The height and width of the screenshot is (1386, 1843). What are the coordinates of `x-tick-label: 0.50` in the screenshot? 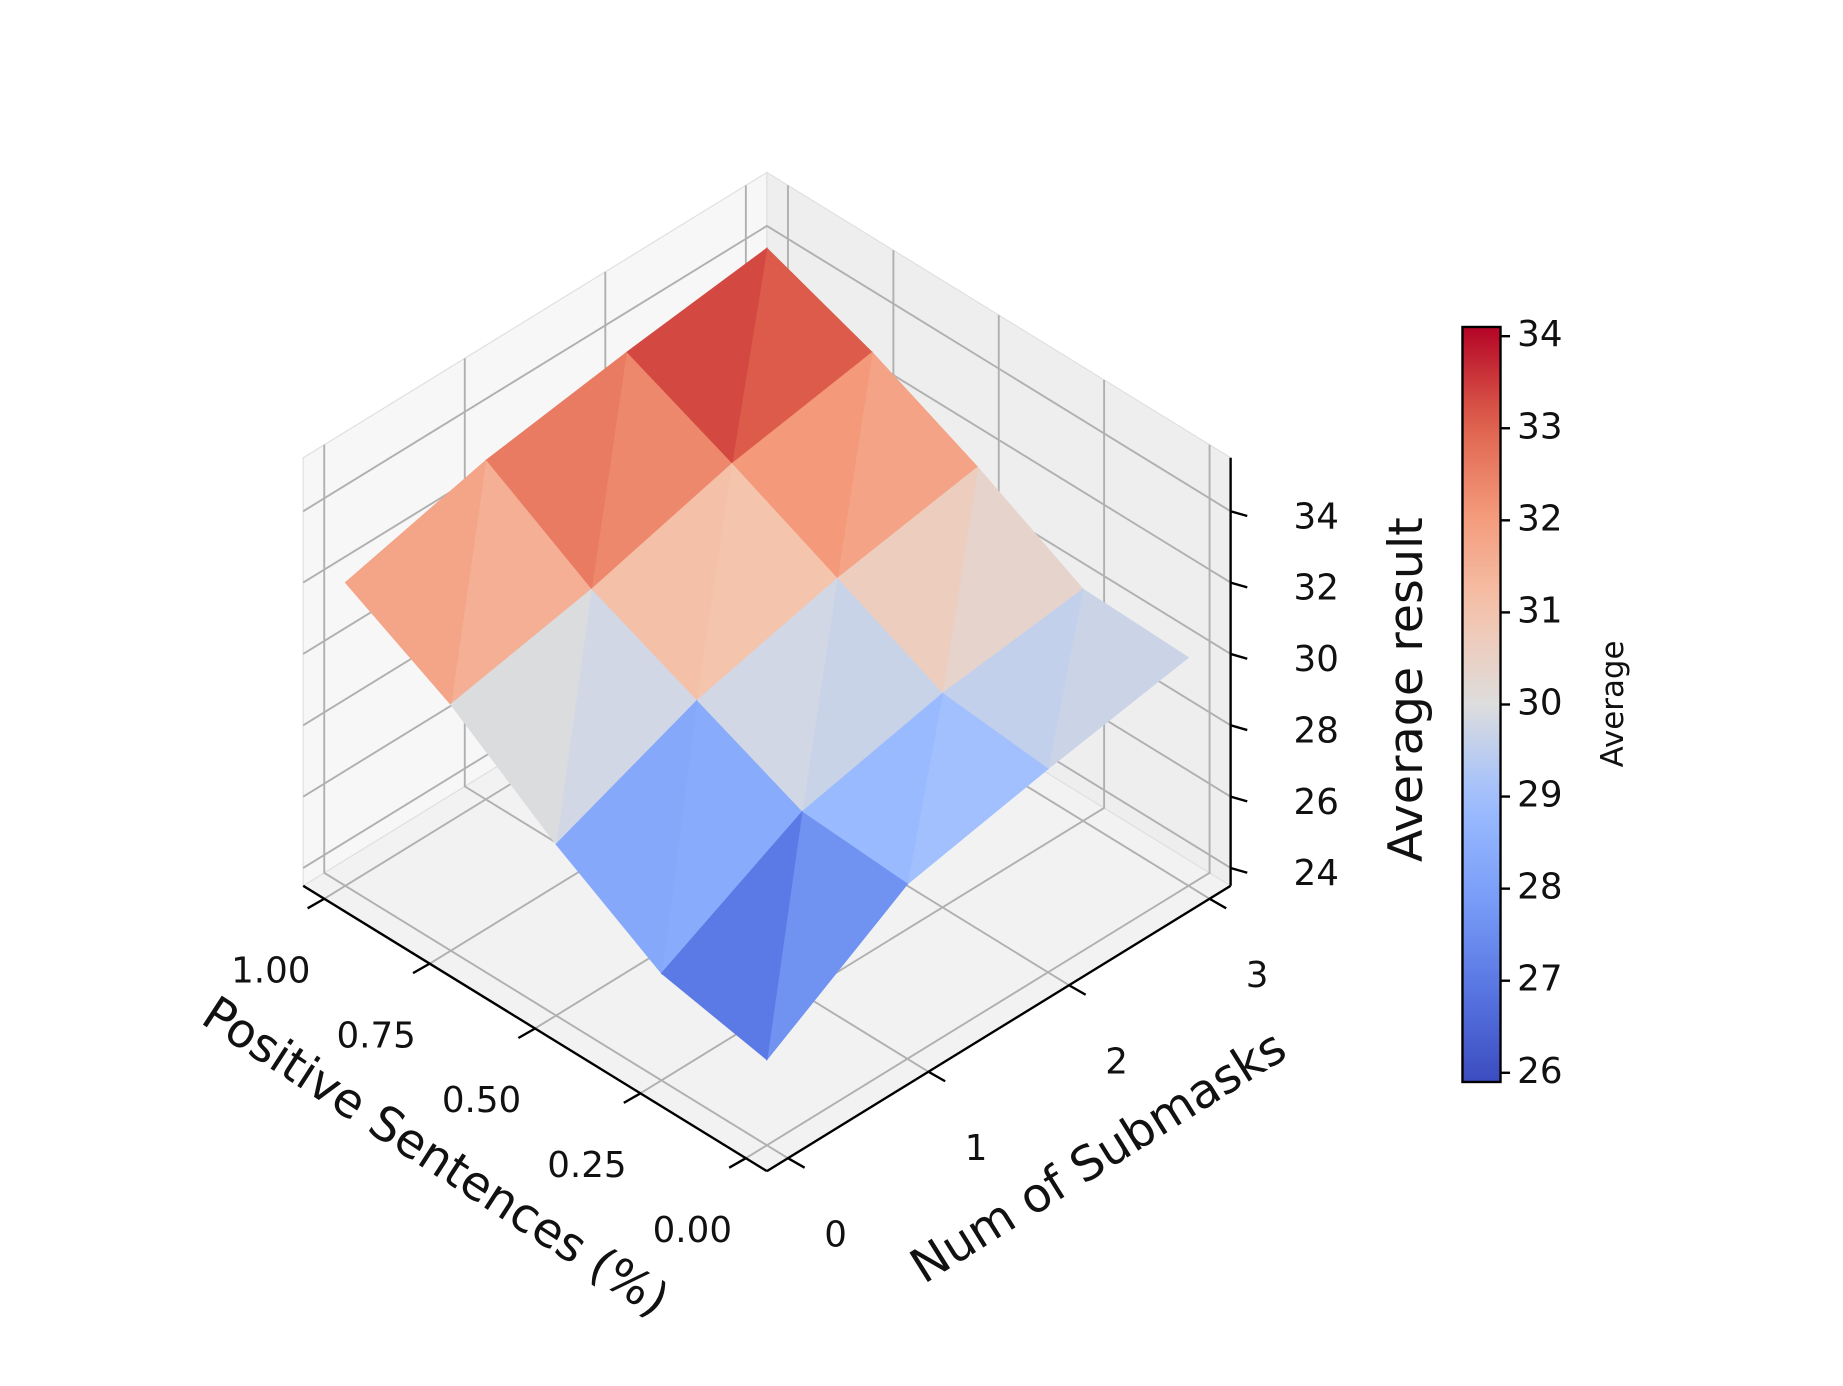 It's located at (481, 1100).